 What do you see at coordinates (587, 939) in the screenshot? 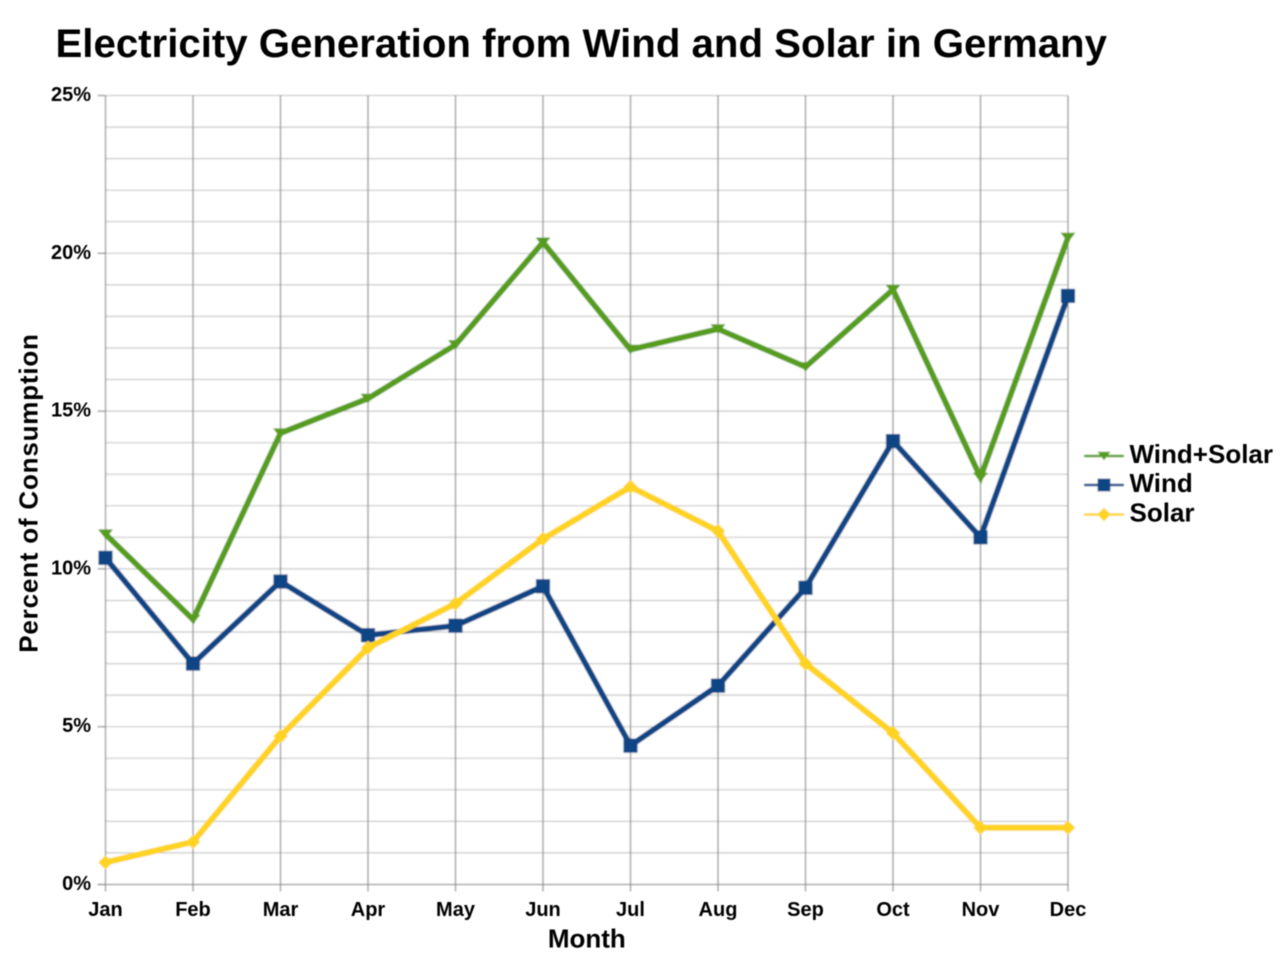
I see `svg-text: Month` at bounding box center [587, 939].